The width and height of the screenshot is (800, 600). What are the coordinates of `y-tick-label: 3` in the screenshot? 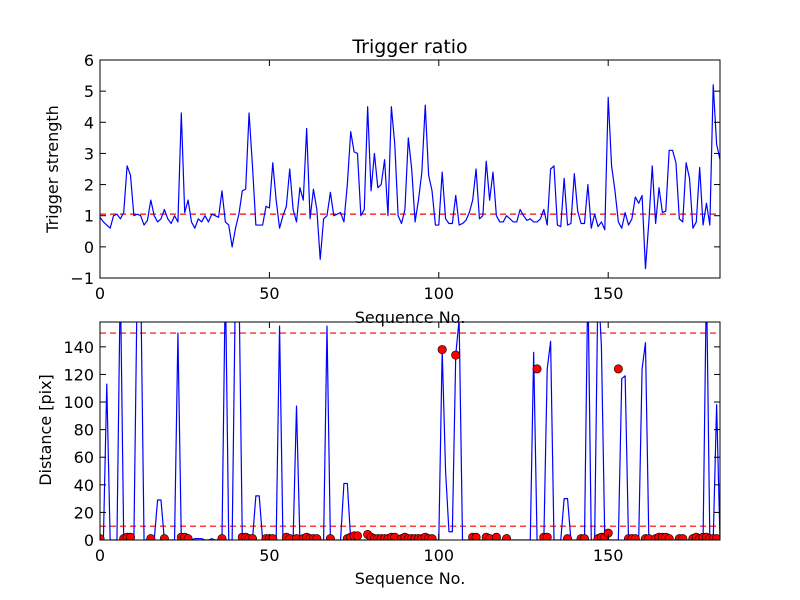 It's located at (89, 153).